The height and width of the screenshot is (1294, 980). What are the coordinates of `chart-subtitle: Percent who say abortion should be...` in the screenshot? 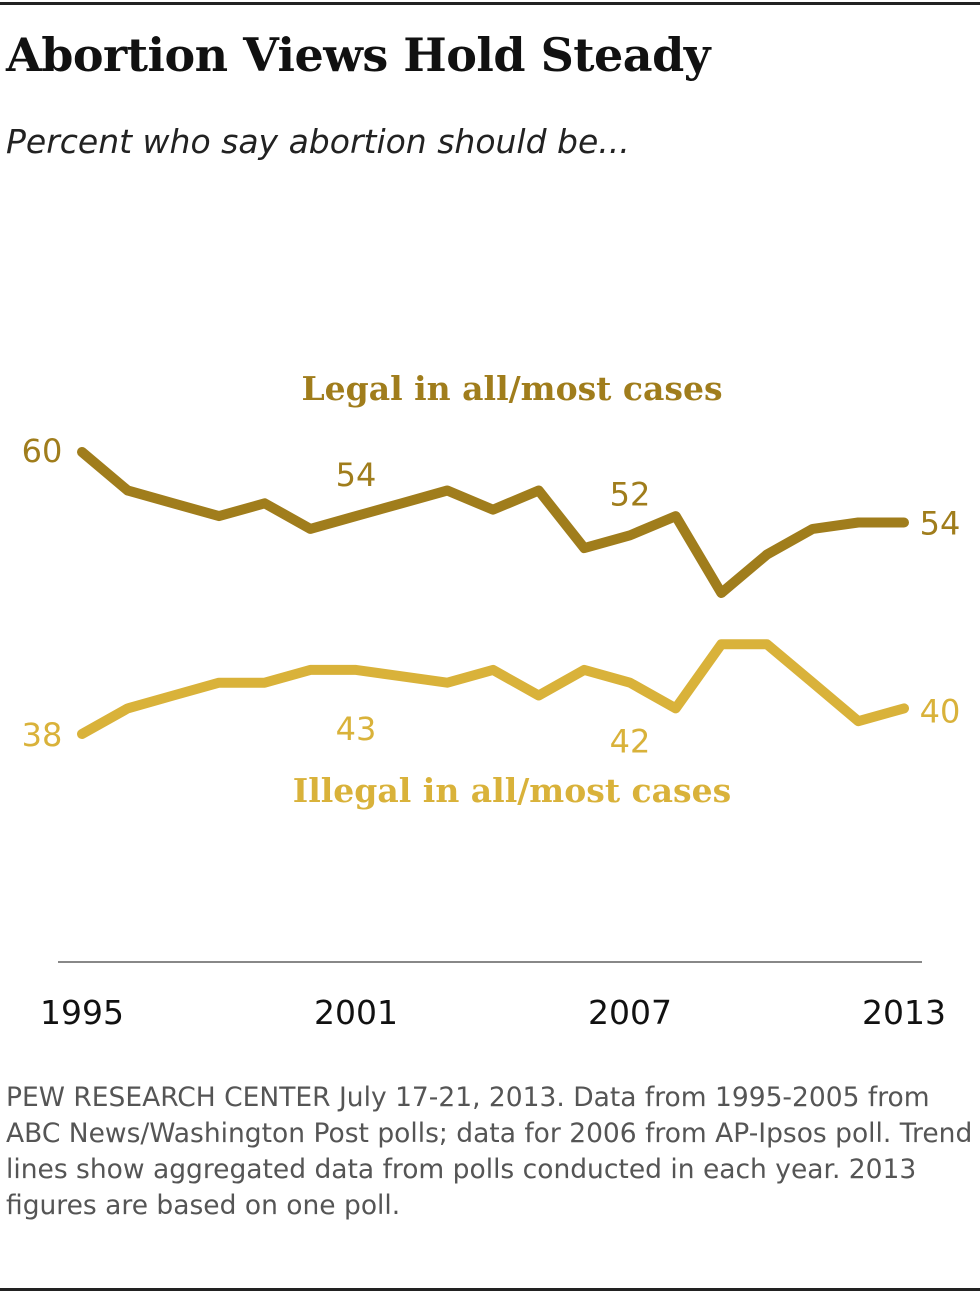 It's located at (318, 141).